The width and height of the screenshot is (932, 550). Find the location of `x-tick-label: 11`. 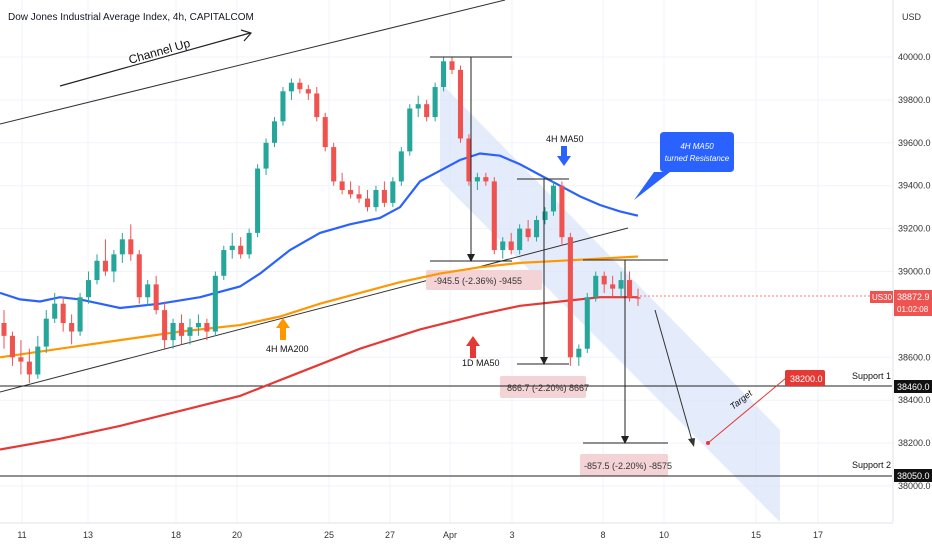

x-tick-label: 11 is located at coordinates (21, 535).